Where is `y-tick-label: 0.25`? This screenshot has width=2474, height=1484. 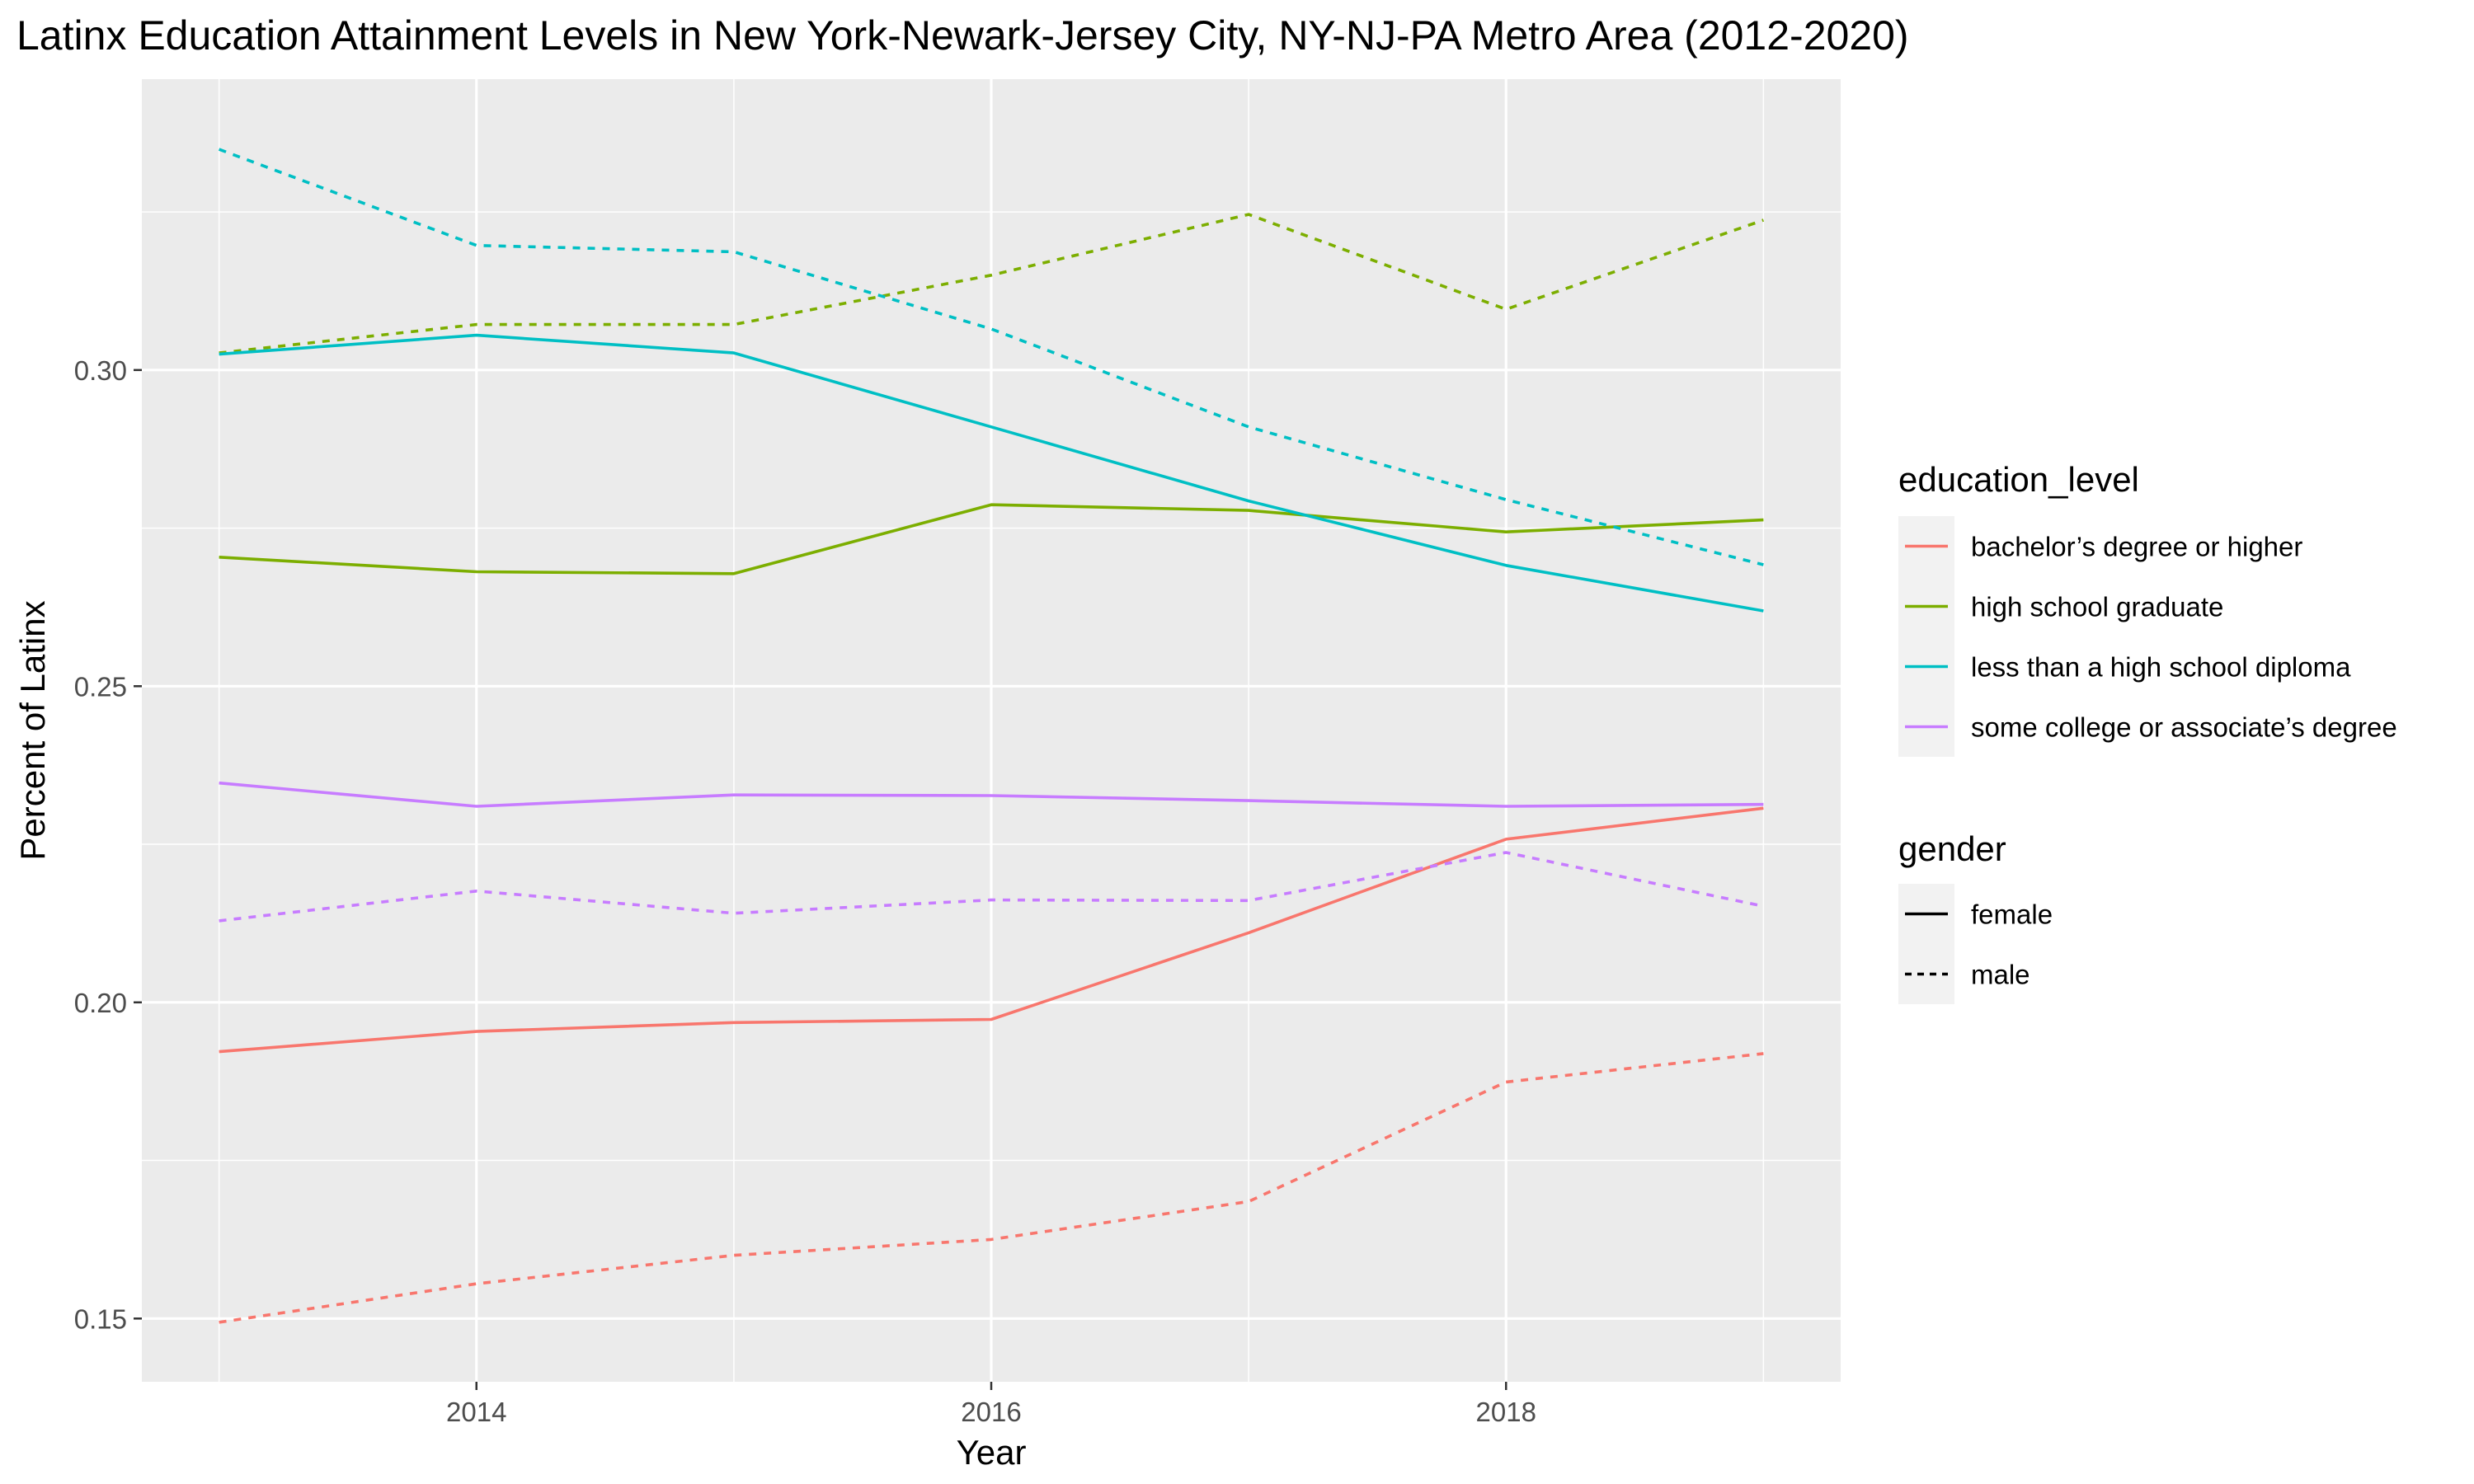
y-tick-label: 0.25 is located at coordinates (100, 686).